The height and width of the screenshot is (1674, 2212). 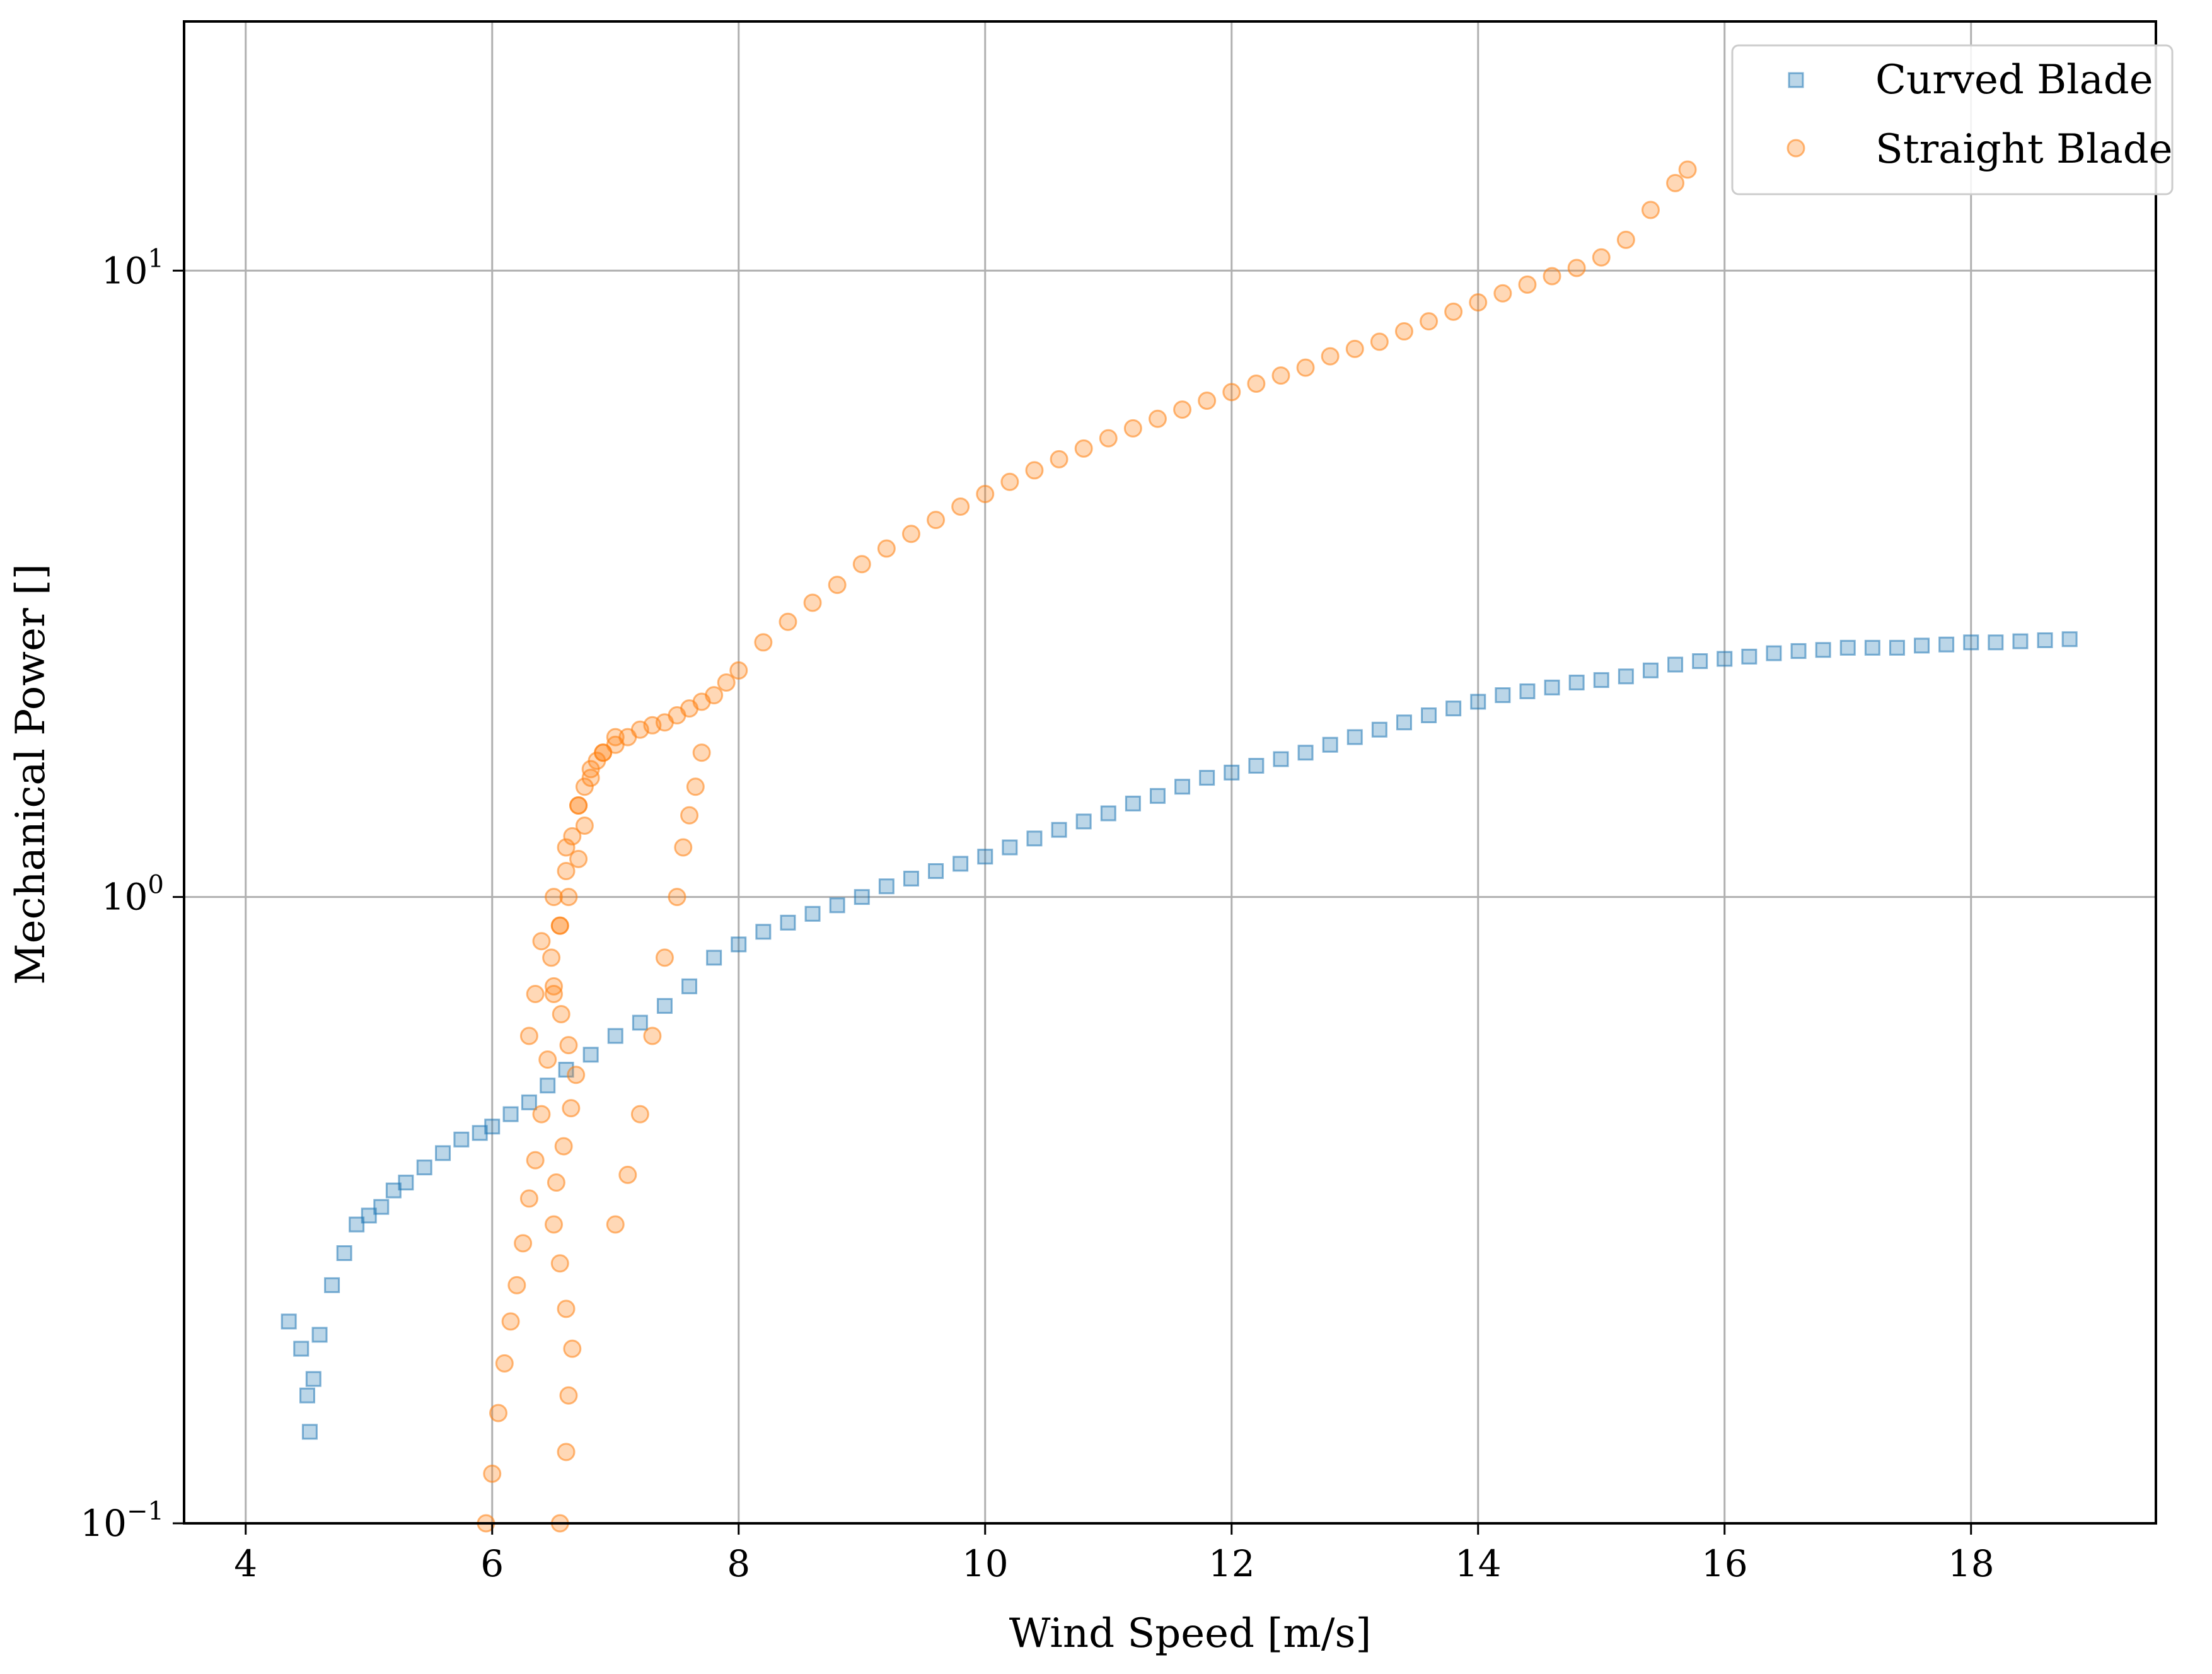 What do you see at coordinates (985, 1564) in the screenshot?
I see `x-tick-label: 10` at bounding box center [985, 1564].